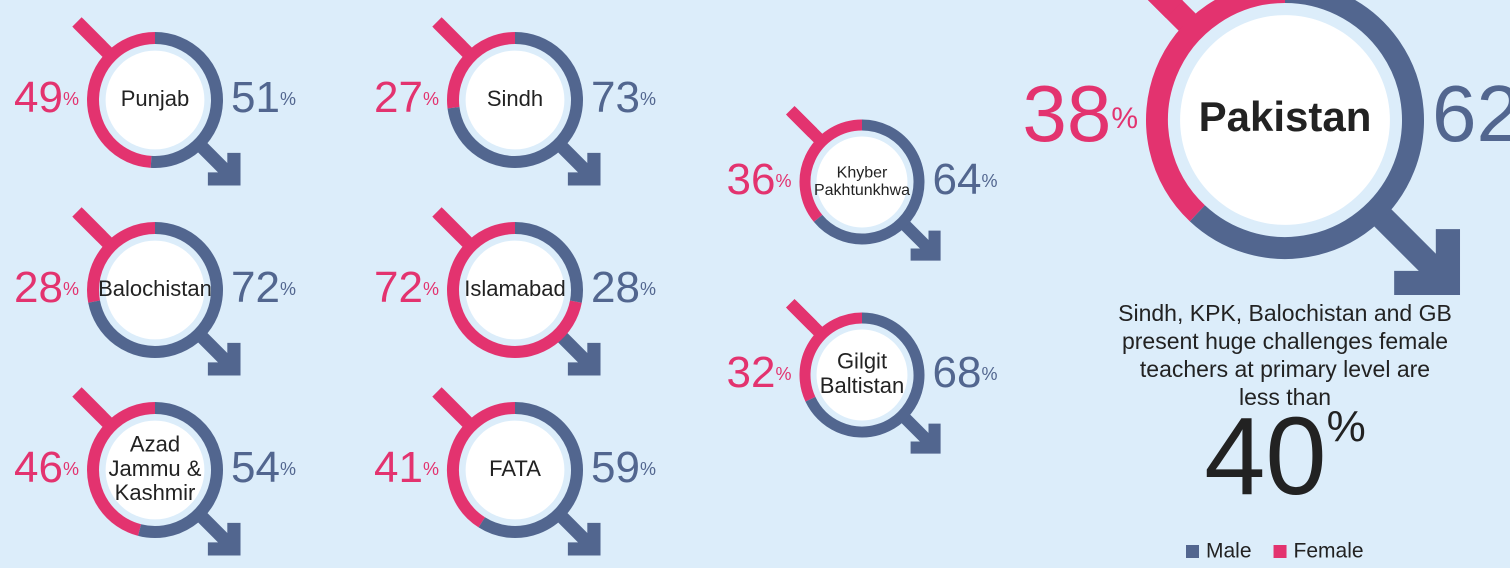 The image size is (1510, 568). What do you see at coordinates (263, 287) in the screenshot?
I see `male-label: 72%` at bounding box center [263, 287].